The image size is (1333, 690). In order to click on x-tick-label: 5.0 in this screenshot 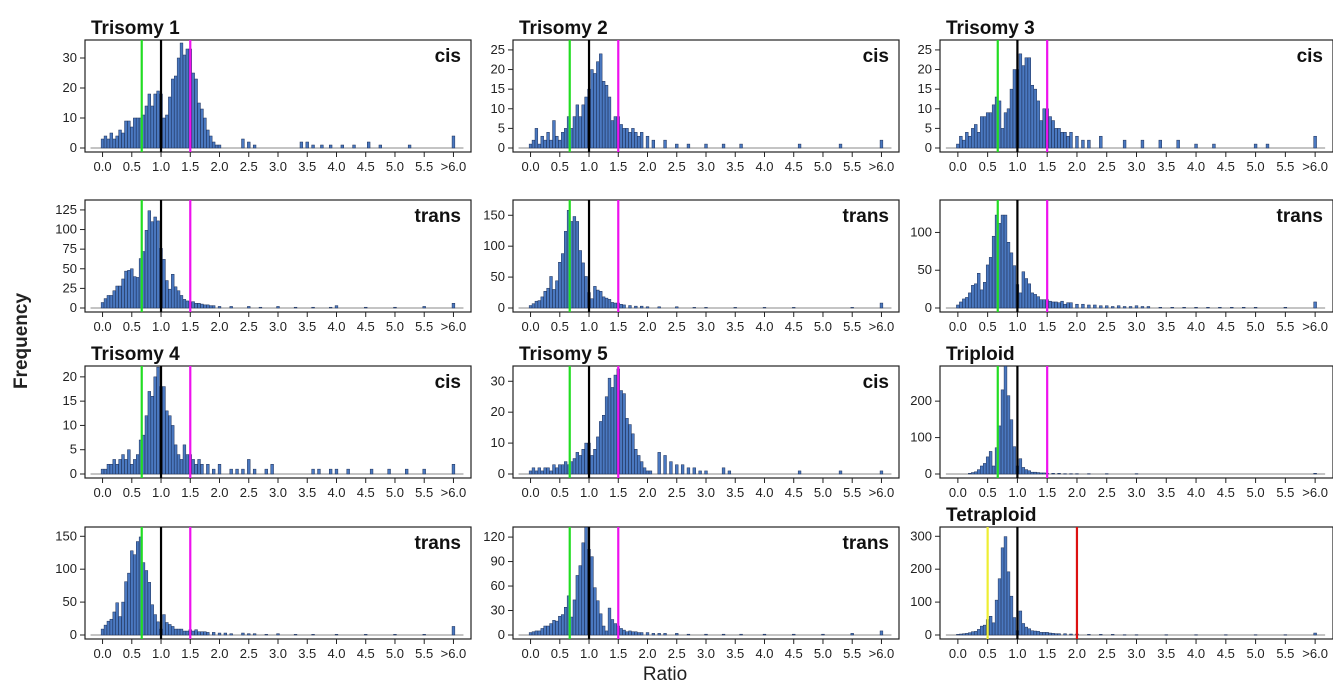, I will do `click(823, 653)`.